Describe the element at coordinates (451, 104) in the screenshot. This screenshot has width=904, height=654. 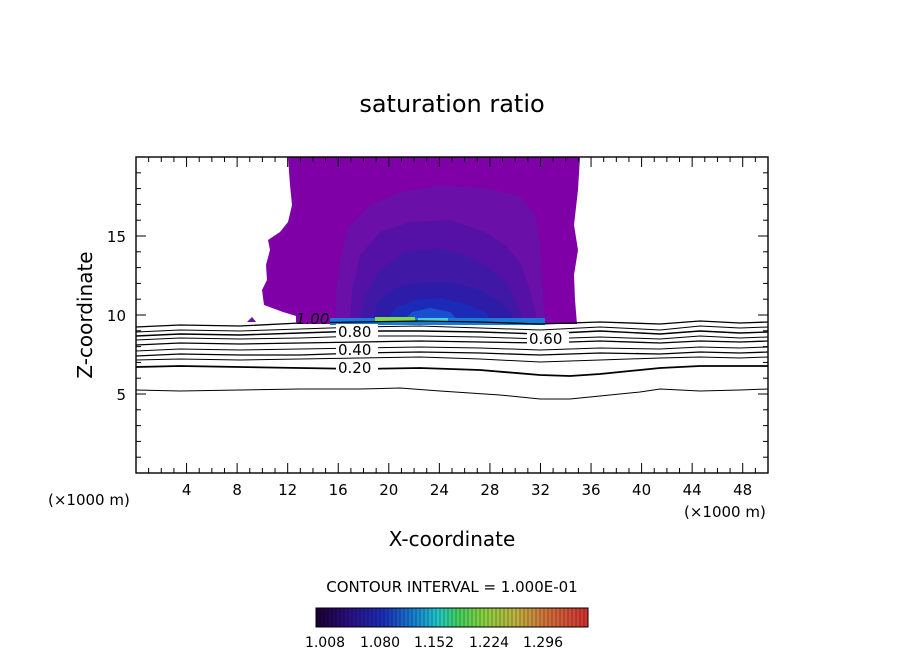
I see `chart-title: saturation ratio` at that location.